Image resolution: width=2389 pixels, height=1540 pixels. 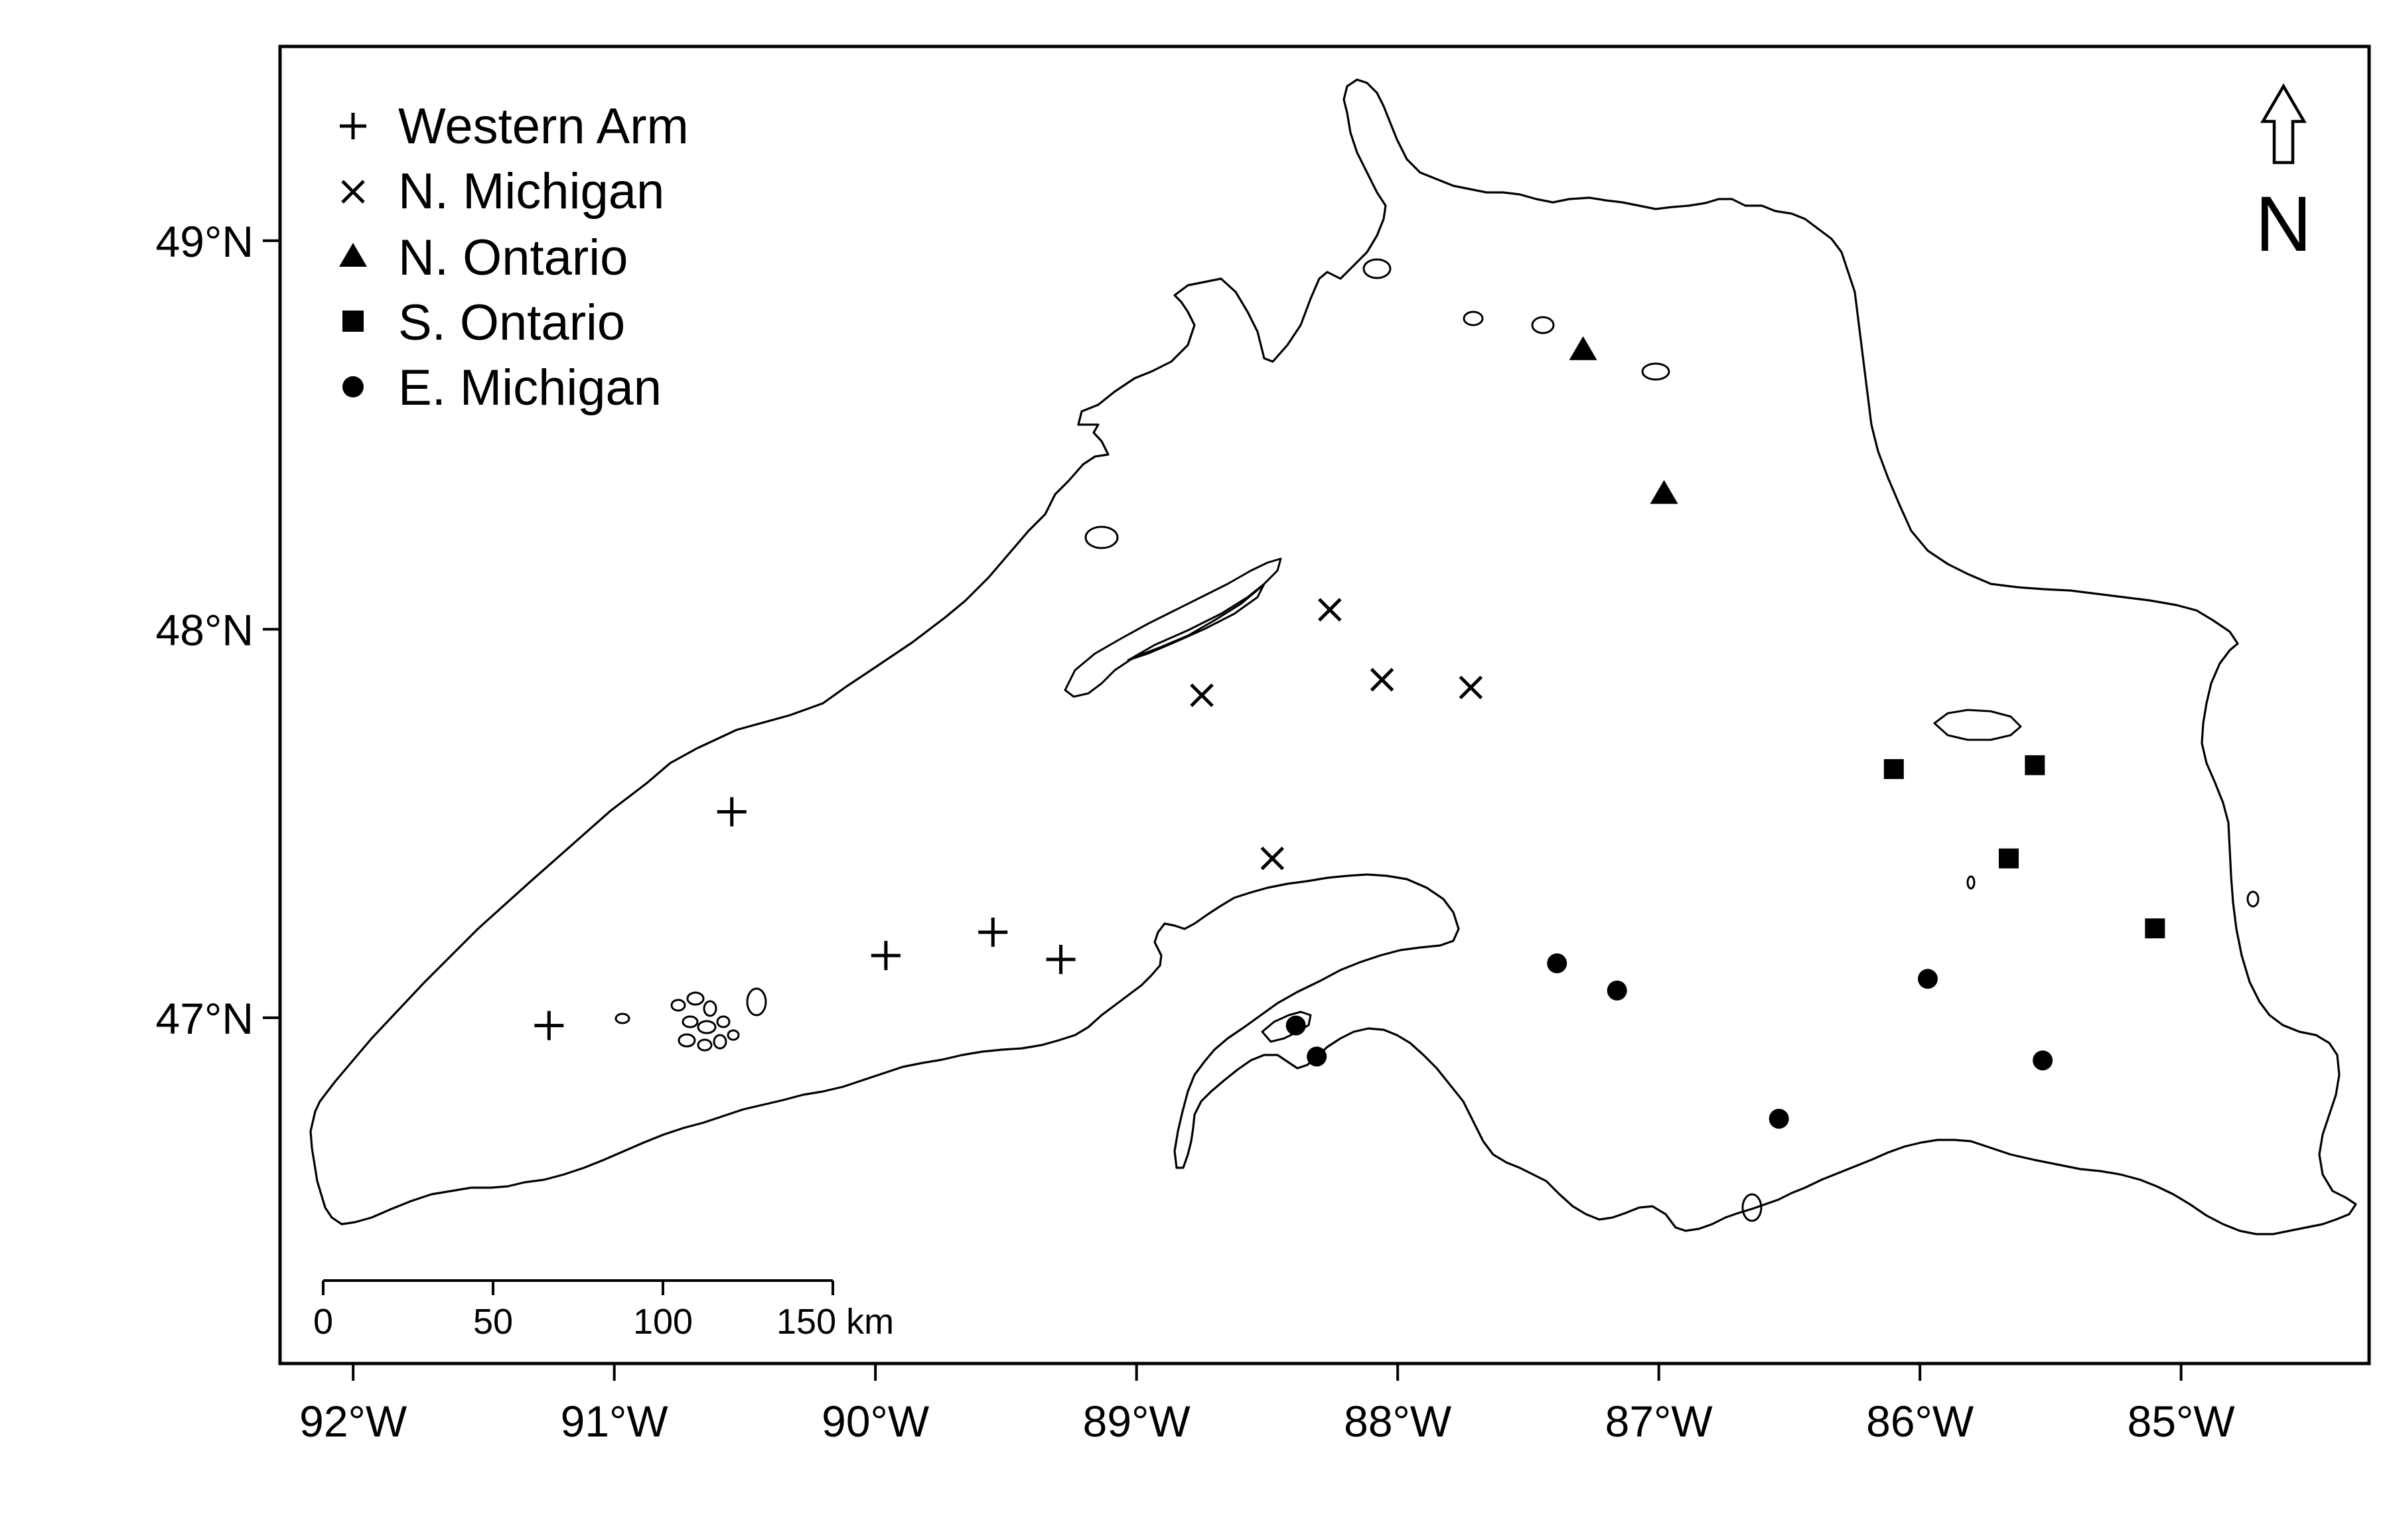 I want to click on legend-label-n-michigan: N. Michigan, so click(x=531, y=191).